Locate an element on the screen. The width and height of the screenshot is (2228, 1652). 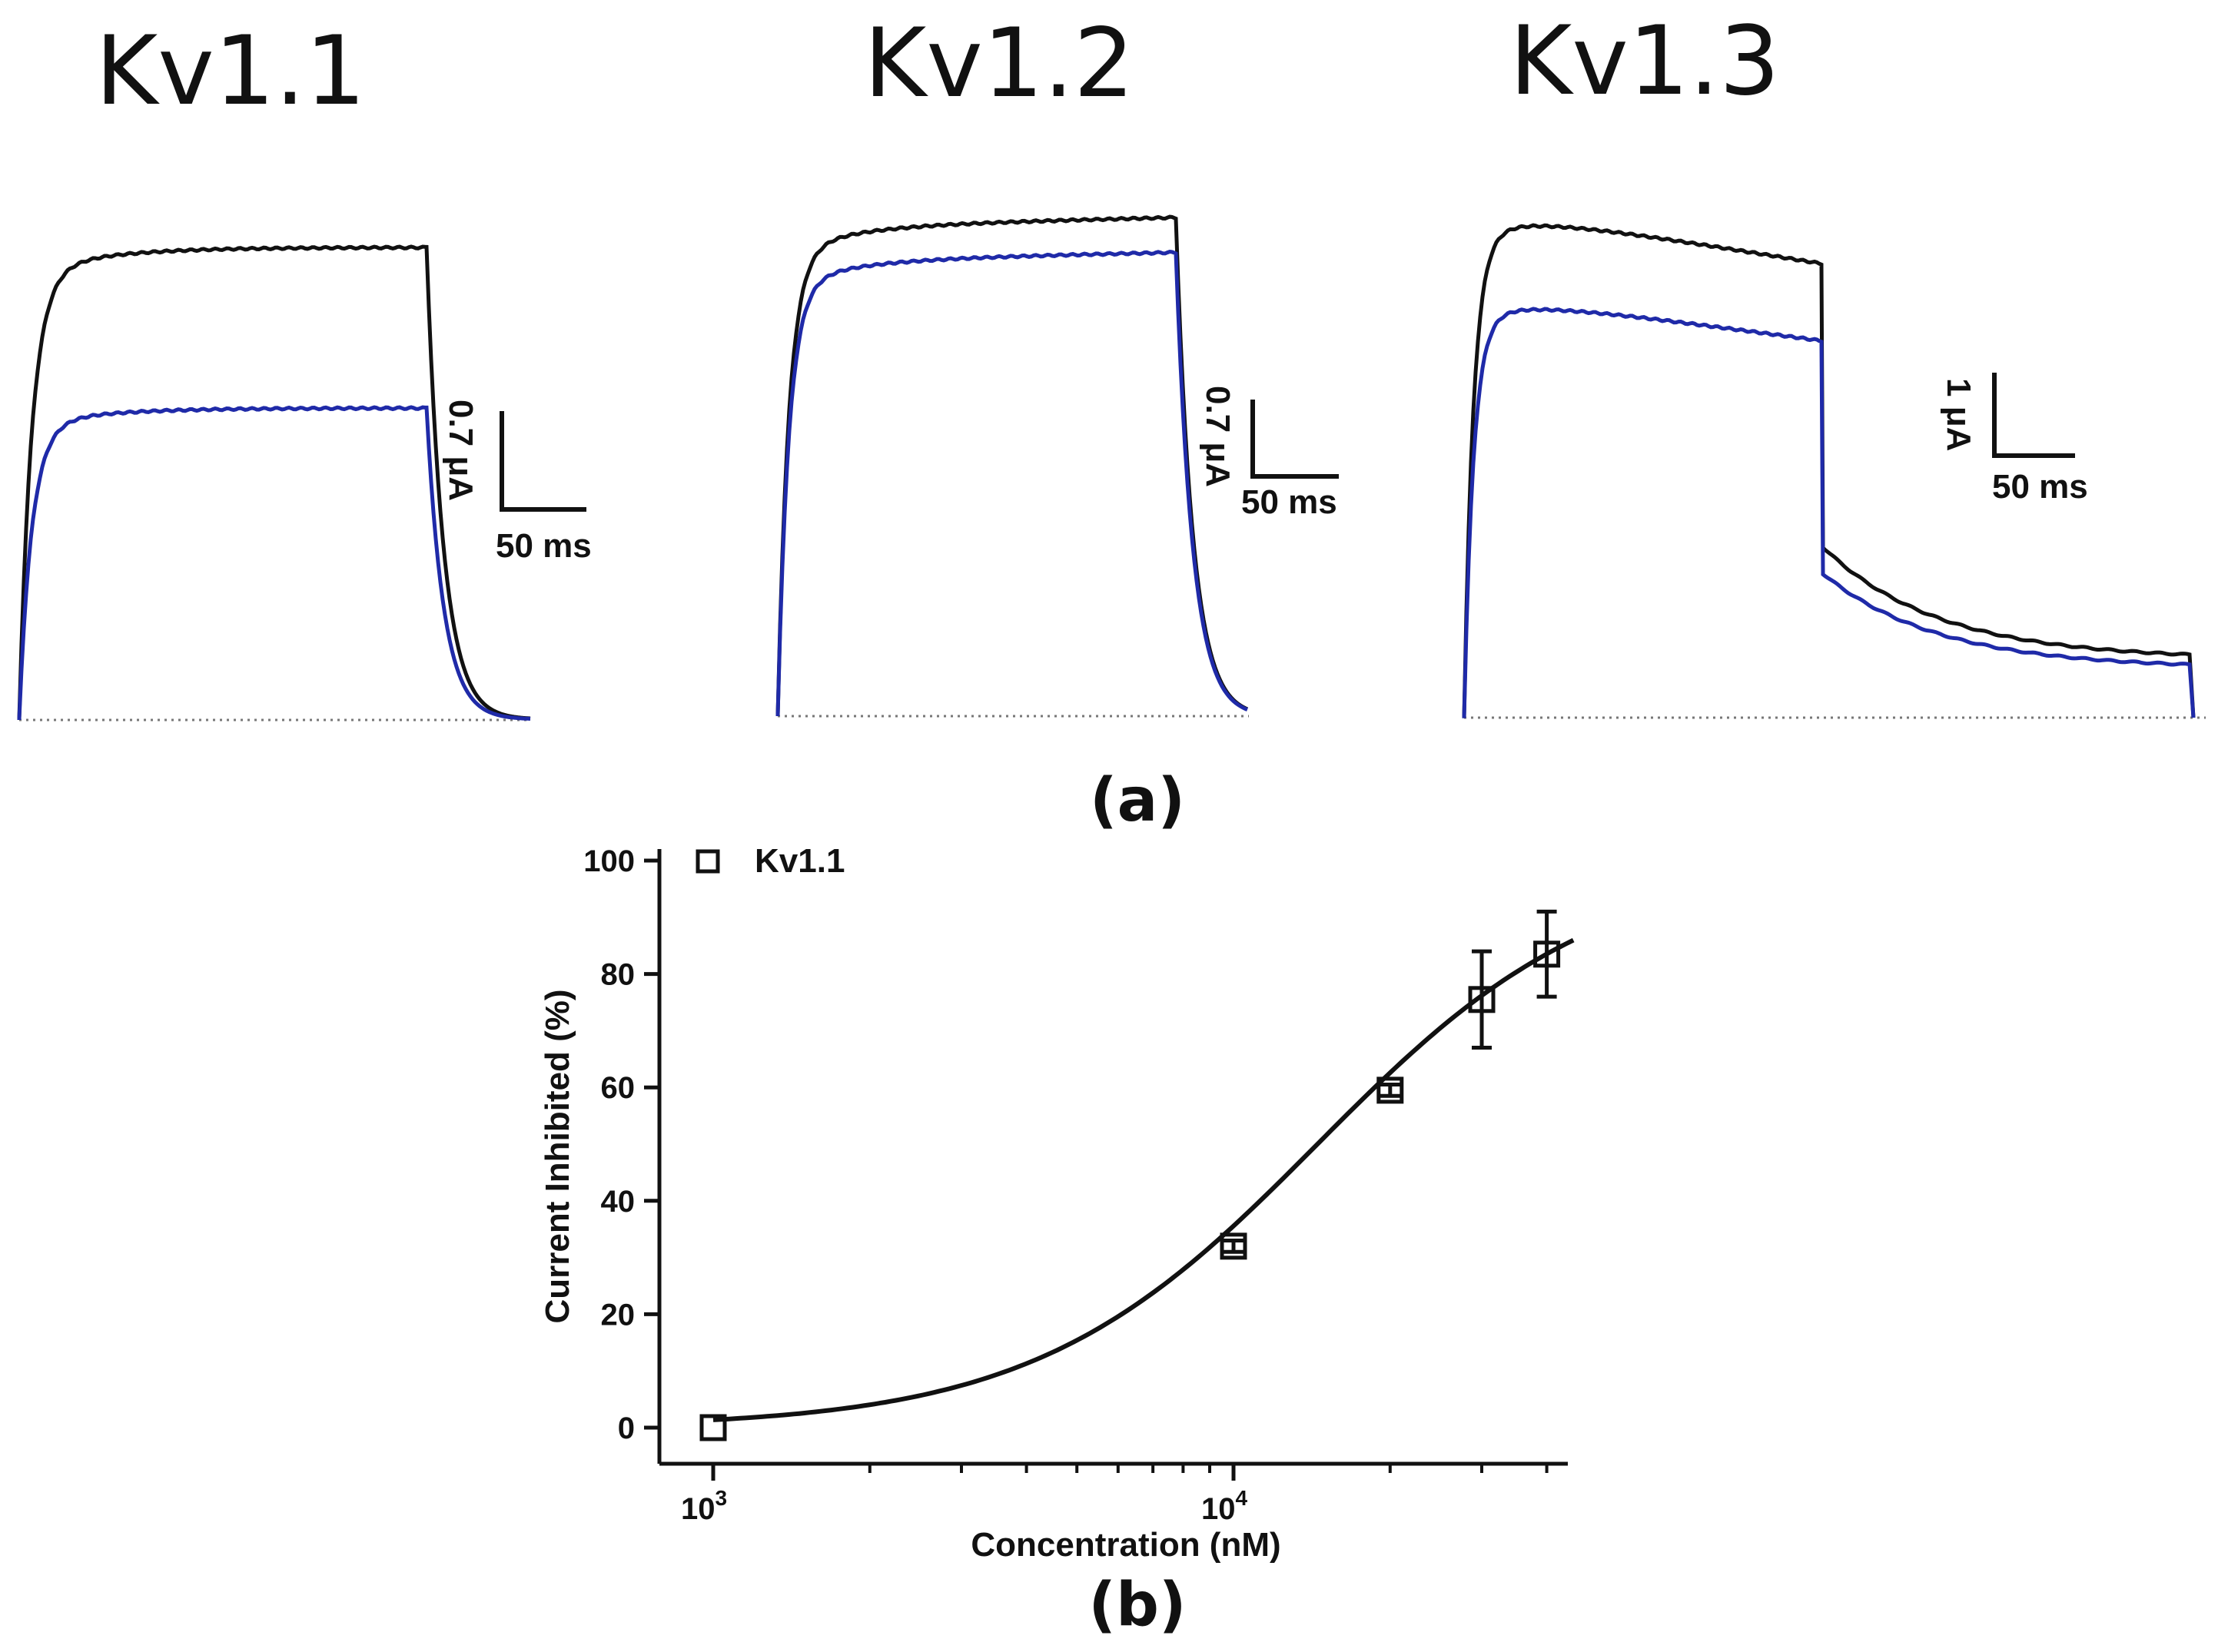
scale-current-kv12: 0.7 μA is located at coordinates (1218, 436).